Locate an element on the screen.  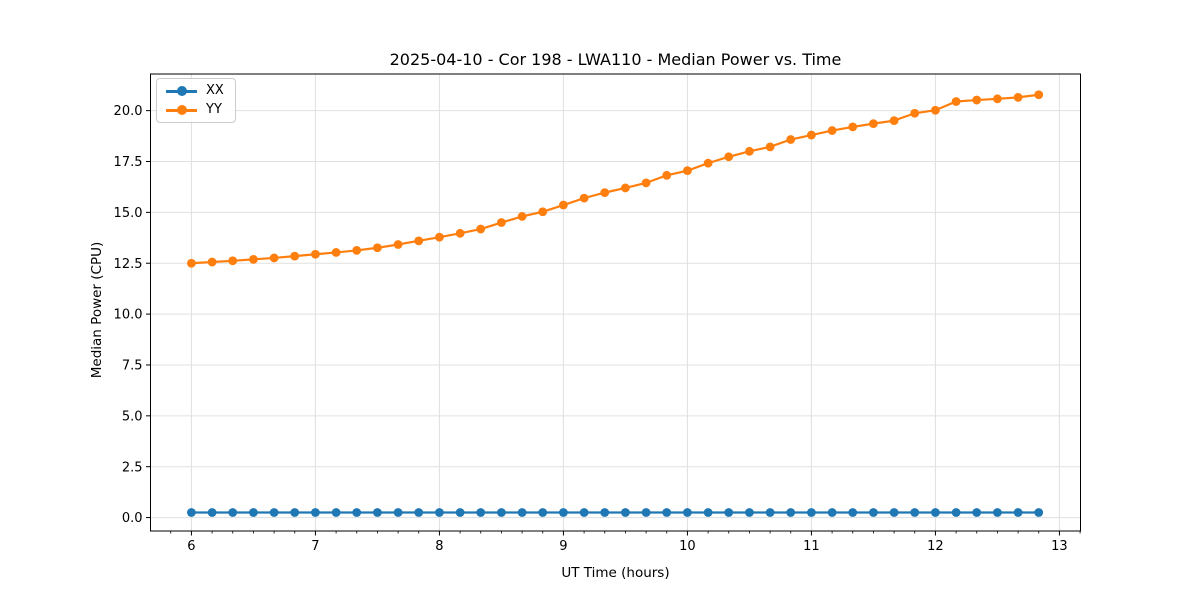
x-tick-label: 6 is located at coordinates (191, 546).